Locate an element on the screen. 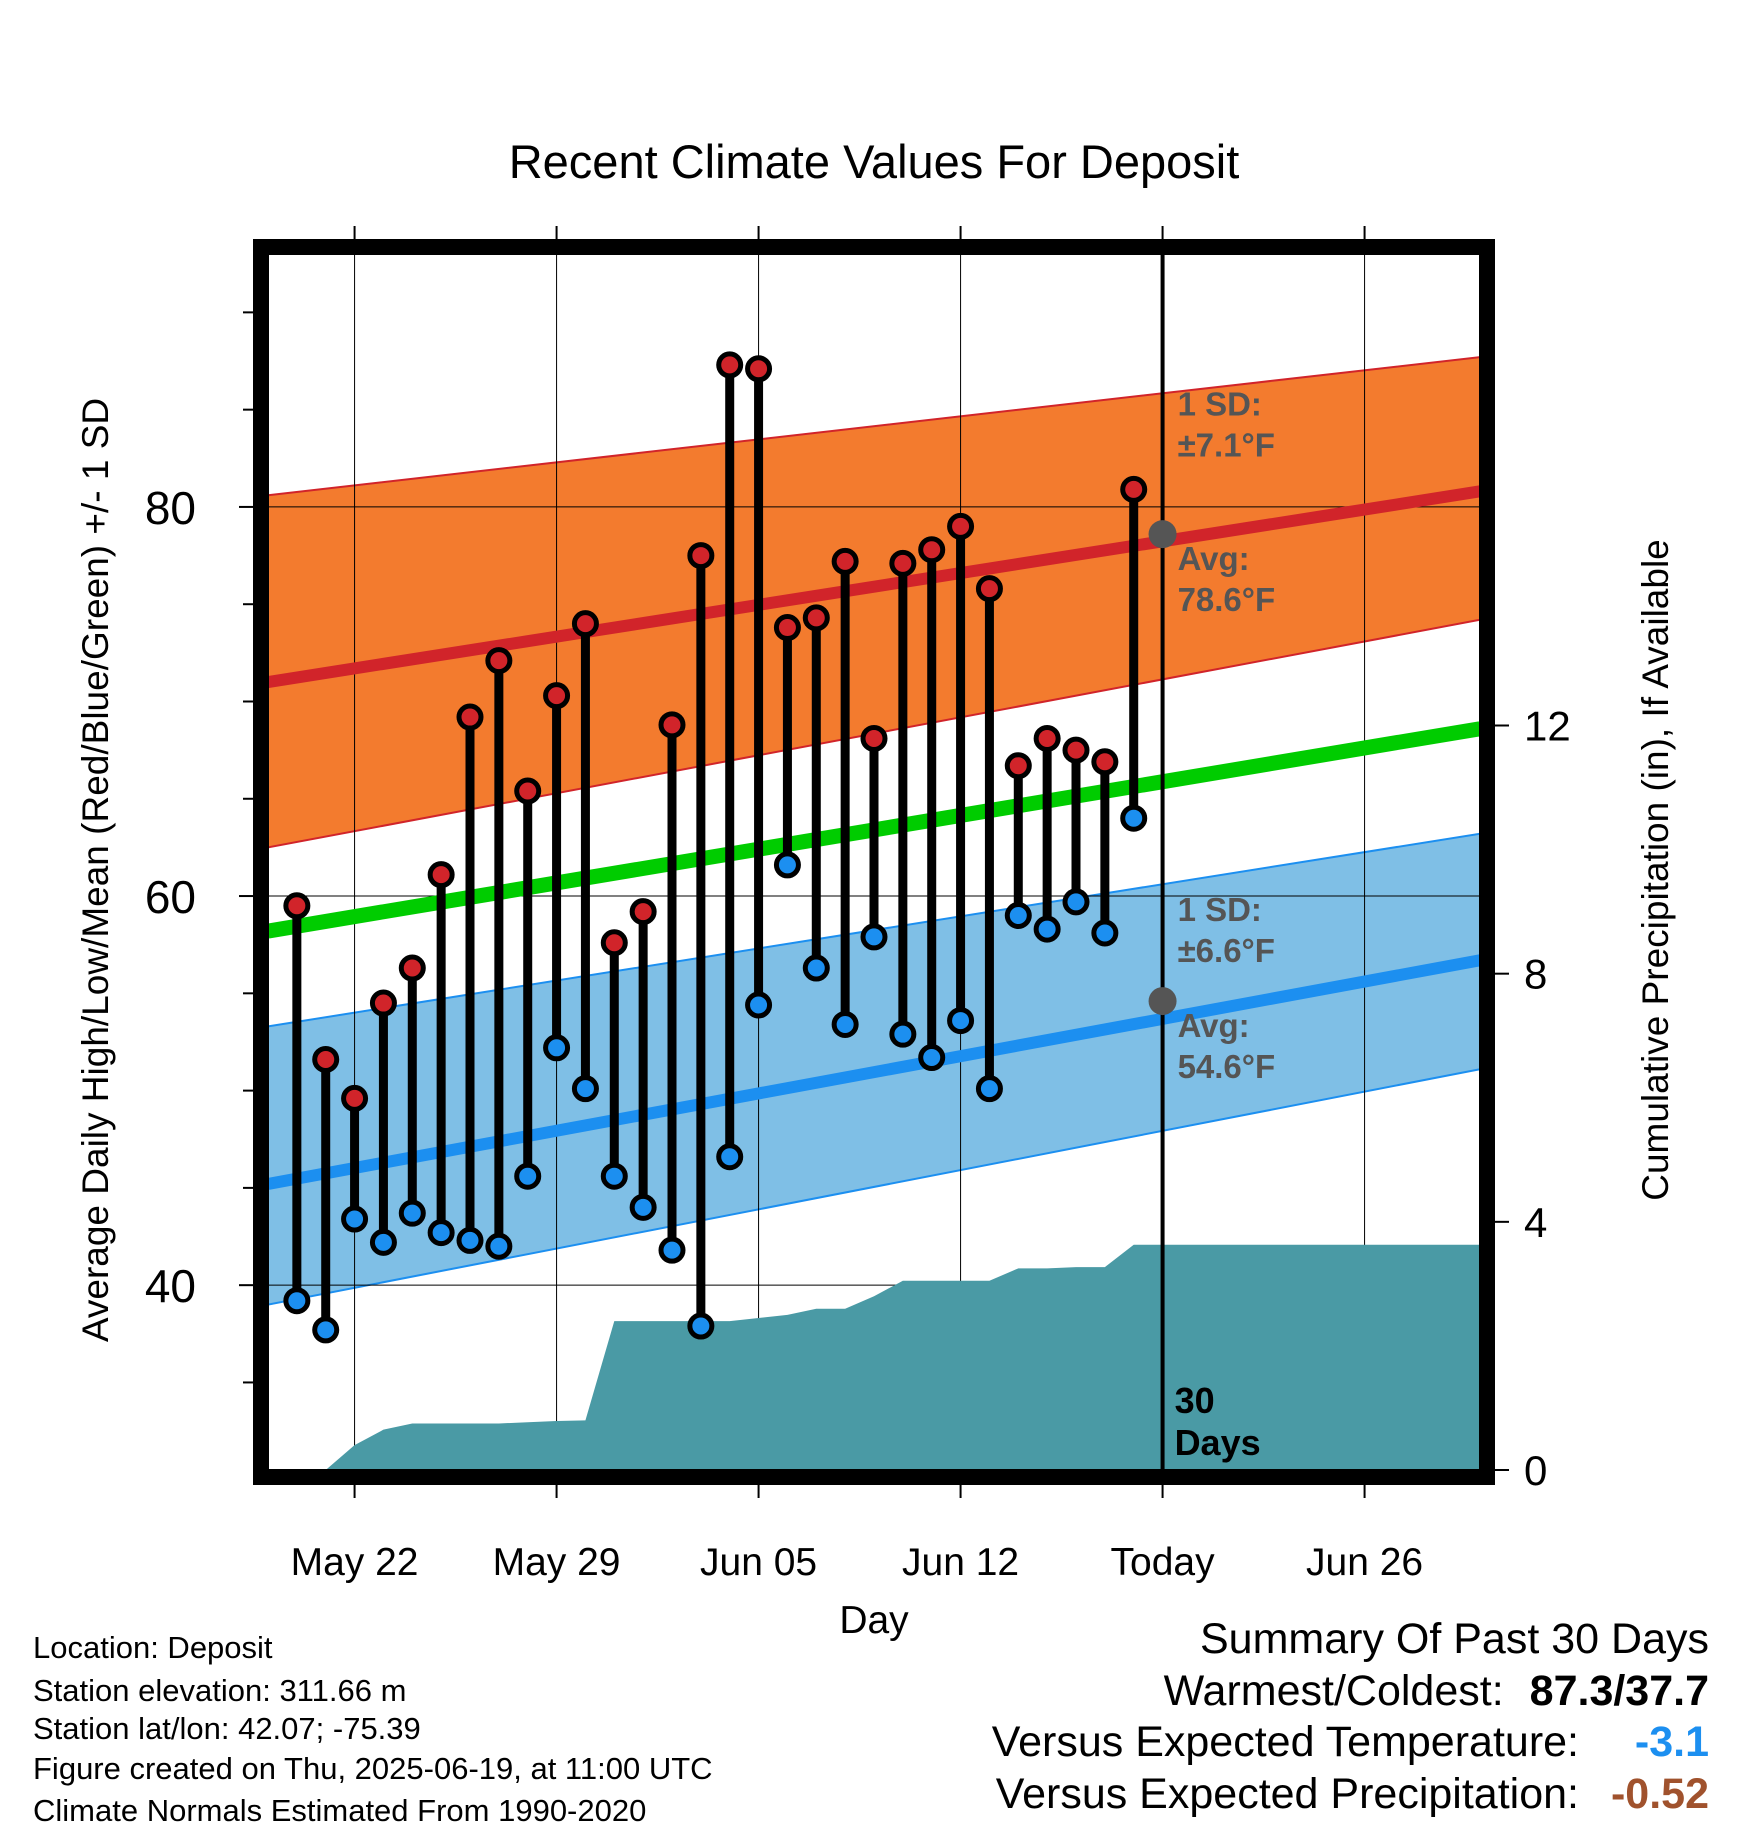  x-tick-label: Today is located at coordinates (1163, 1562).